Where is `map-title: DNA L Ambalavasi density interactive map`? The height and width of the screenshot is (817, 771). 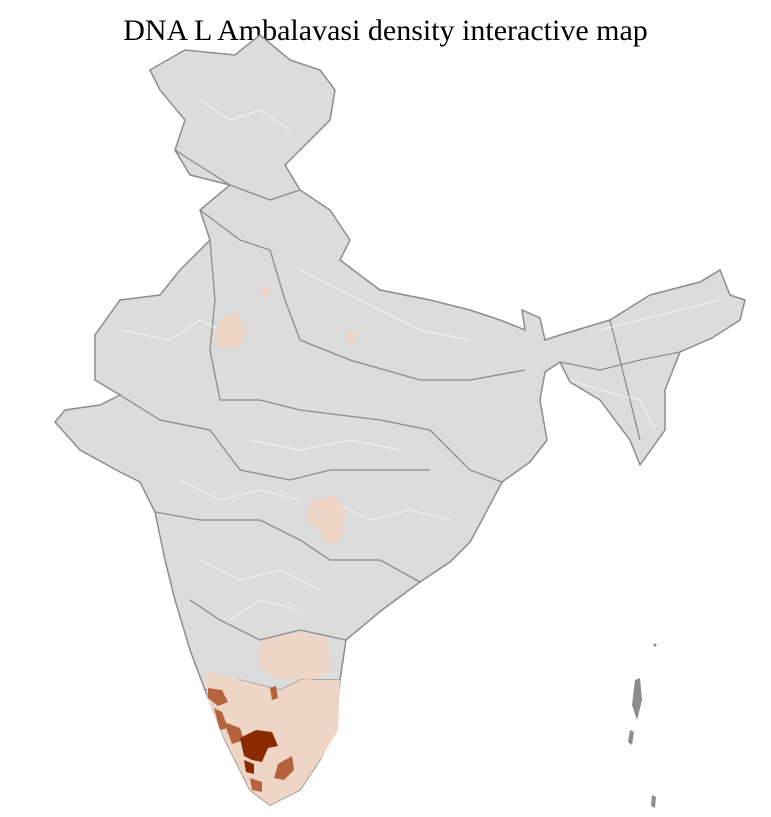
map-title: DNA L Ambalavasi density interactive map is located at coordinates (385, 30).